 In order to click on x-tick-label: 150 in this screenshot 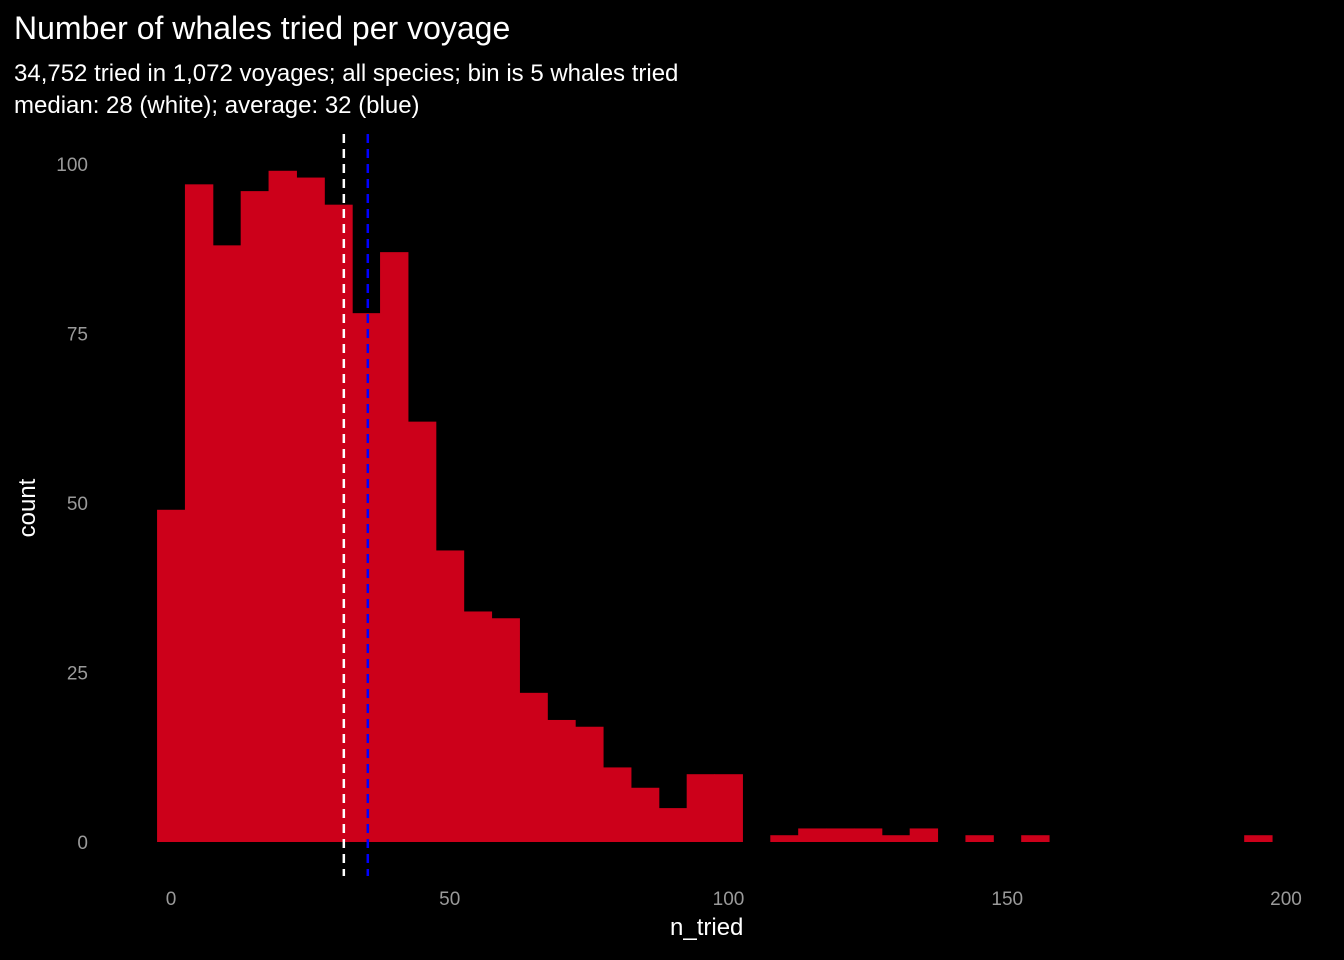, I will do `click(1007, 899)`.